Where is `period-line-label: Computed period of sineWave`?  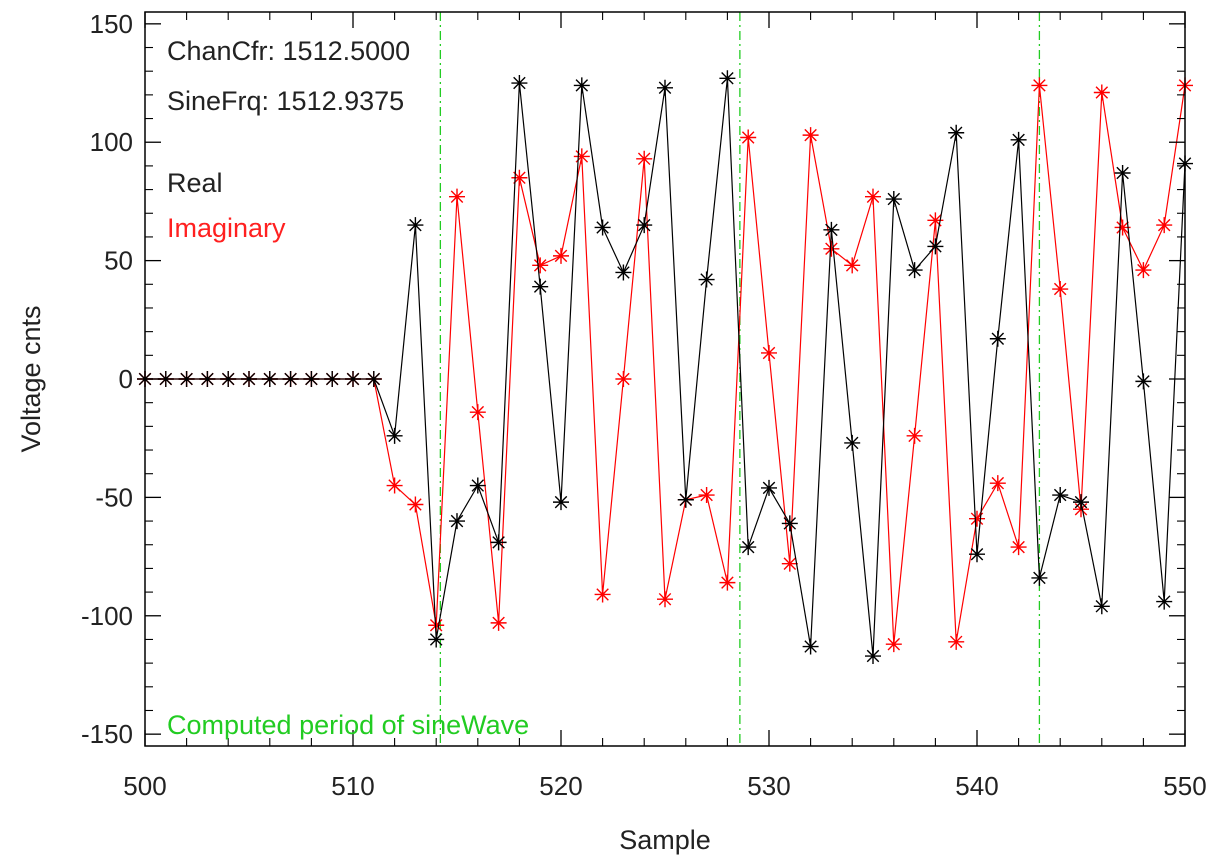 period-line-label: Computed period of sineWave is located at coordinates (348, 725).